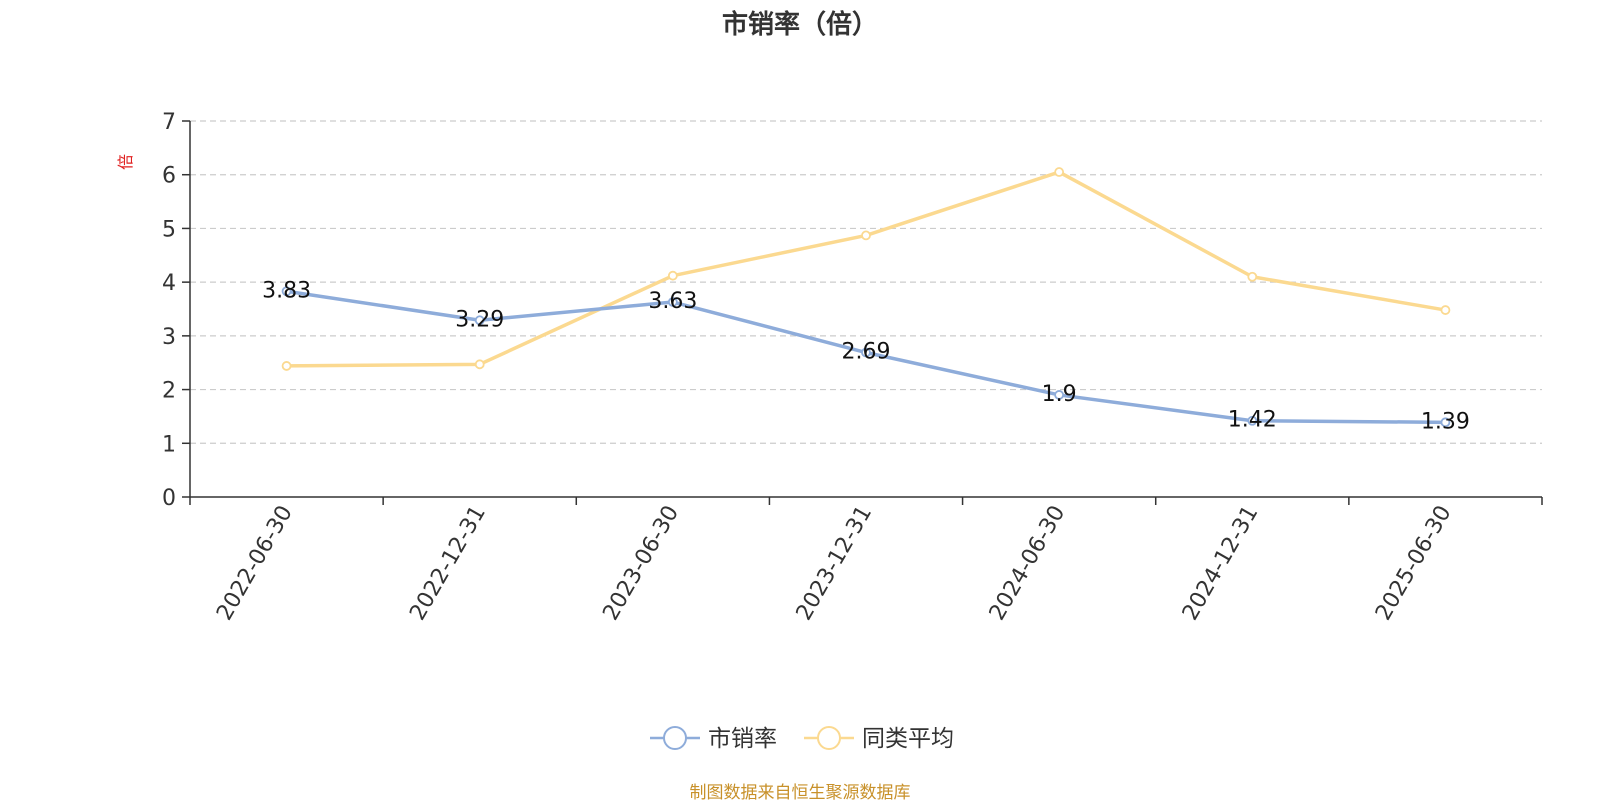 The width and height of the screenshot is (1600, 803). What do you see at coordinates (169, 498) in the screenshot?
I see `y-tick-label: 0` at bounding box center [169, 498].